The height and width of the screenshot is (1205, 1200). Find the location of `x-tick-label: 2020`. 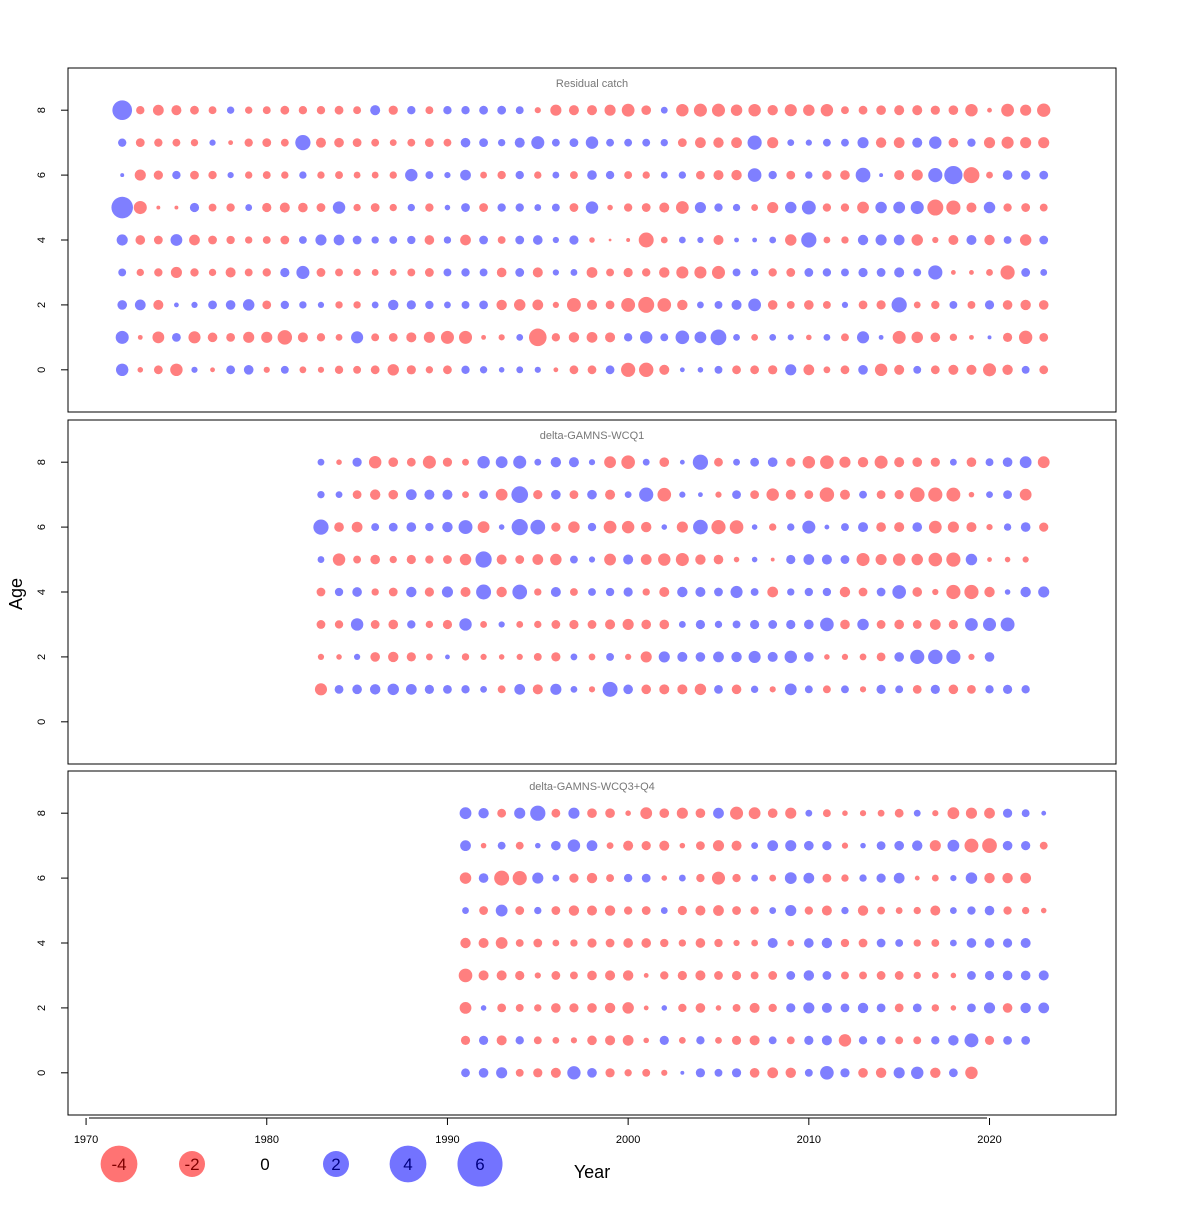

x-tick-label: 2020 is located at coordinates (989, 1140).